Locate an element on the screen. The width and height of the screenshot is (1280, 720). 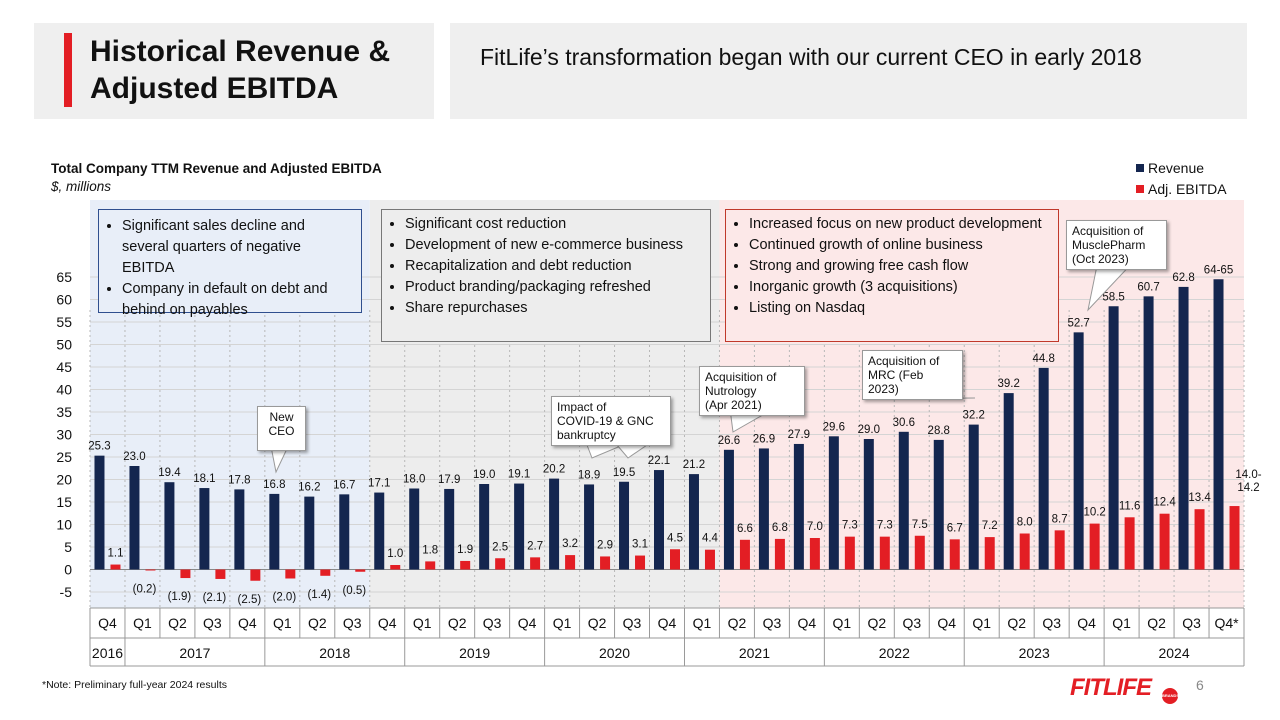
y-tick-label: 65 is located at coordinates (64, 277).